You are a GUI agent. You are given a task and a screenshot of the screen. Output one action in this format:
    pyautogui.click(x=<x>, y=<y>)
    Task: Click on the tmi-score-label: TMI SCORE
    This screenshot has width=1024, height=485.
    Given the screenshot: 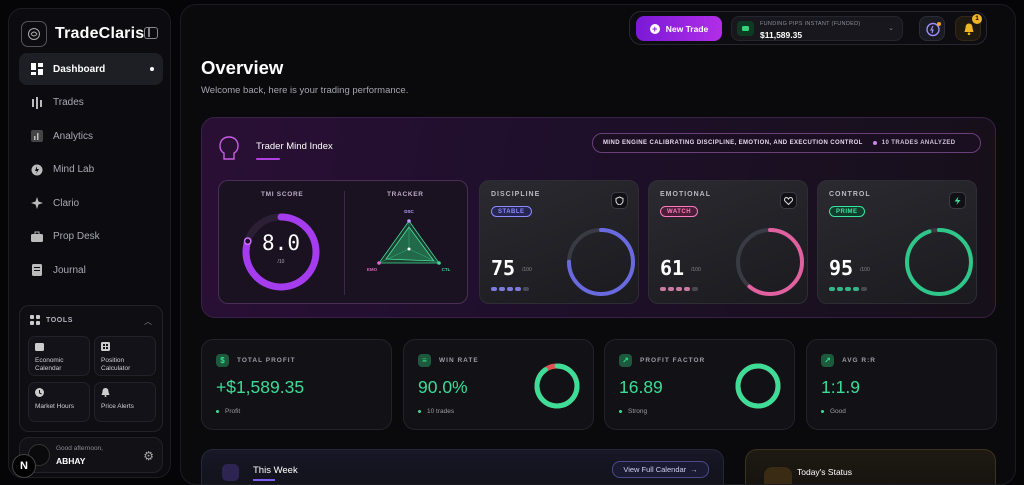 What is the action you would take?
    pyautogui.click(x=282, y=194)
    